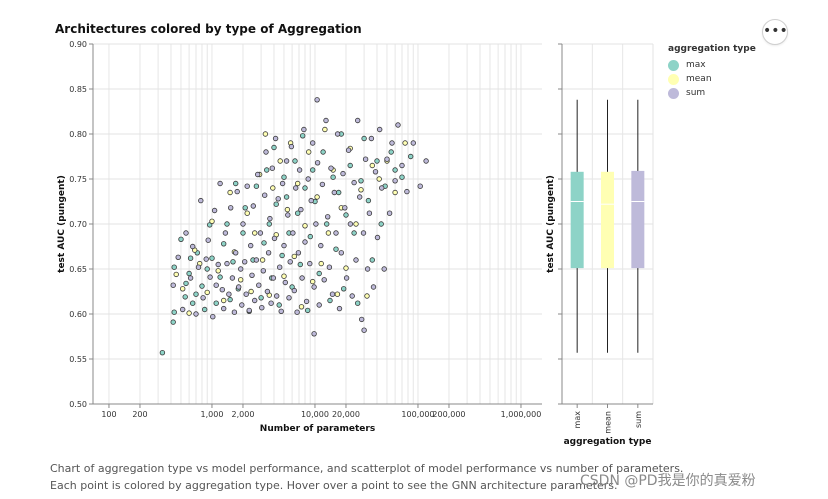 This screenshot has width=828, height=499. What do you see at coordinates (712, 93) in the screenshot?
I see `legend-item-sum: sum` at bounding box center [712, 93].